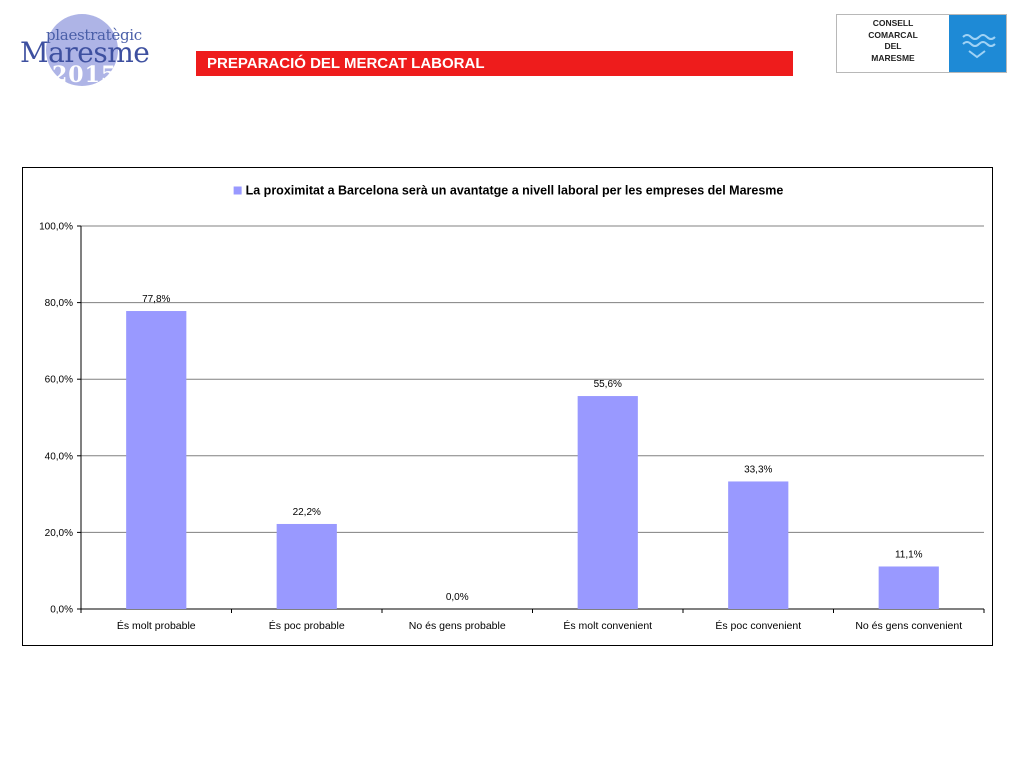 The height and width of the screenshot is (768, 1024). Describe the element at coordinates (156, 299) in the screenshot. I see `data-label: 77,8%` at that location.